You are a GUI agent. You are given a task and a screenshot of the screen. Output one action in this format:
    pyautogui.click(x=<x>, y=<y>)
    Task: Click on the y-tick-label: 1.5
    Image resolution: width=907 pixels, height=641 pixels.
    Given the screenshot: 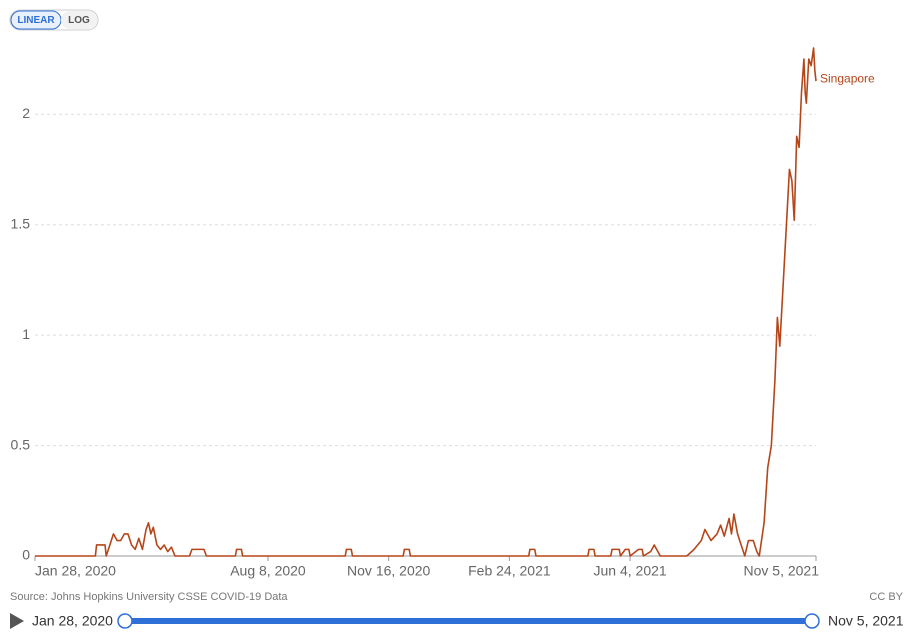 What is the action you would take?
    pyautogui.click(x=21, y=223)
    